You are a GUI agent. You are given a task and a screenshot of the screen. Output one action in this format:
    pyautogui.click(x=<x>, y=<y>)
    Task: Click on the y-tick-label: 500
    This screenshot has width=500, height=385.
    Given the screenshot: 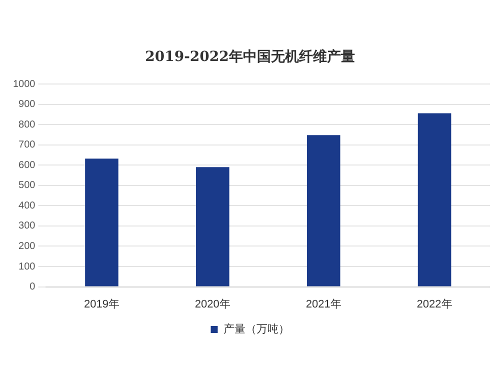 What is the action you would take?
    pyautogui.click(x=27, y=186)
    